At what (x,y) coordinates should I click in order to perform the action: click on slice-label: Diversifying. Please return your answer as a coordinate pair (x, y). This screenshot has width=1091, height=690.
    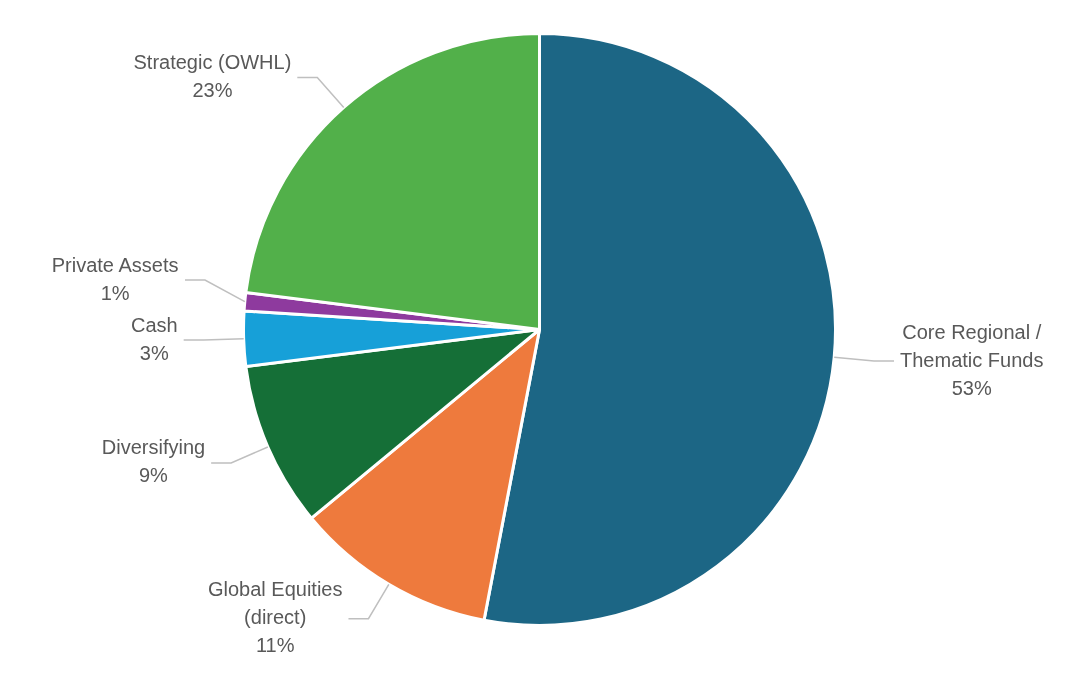
    Looking at the image, I should click on (153, 447).